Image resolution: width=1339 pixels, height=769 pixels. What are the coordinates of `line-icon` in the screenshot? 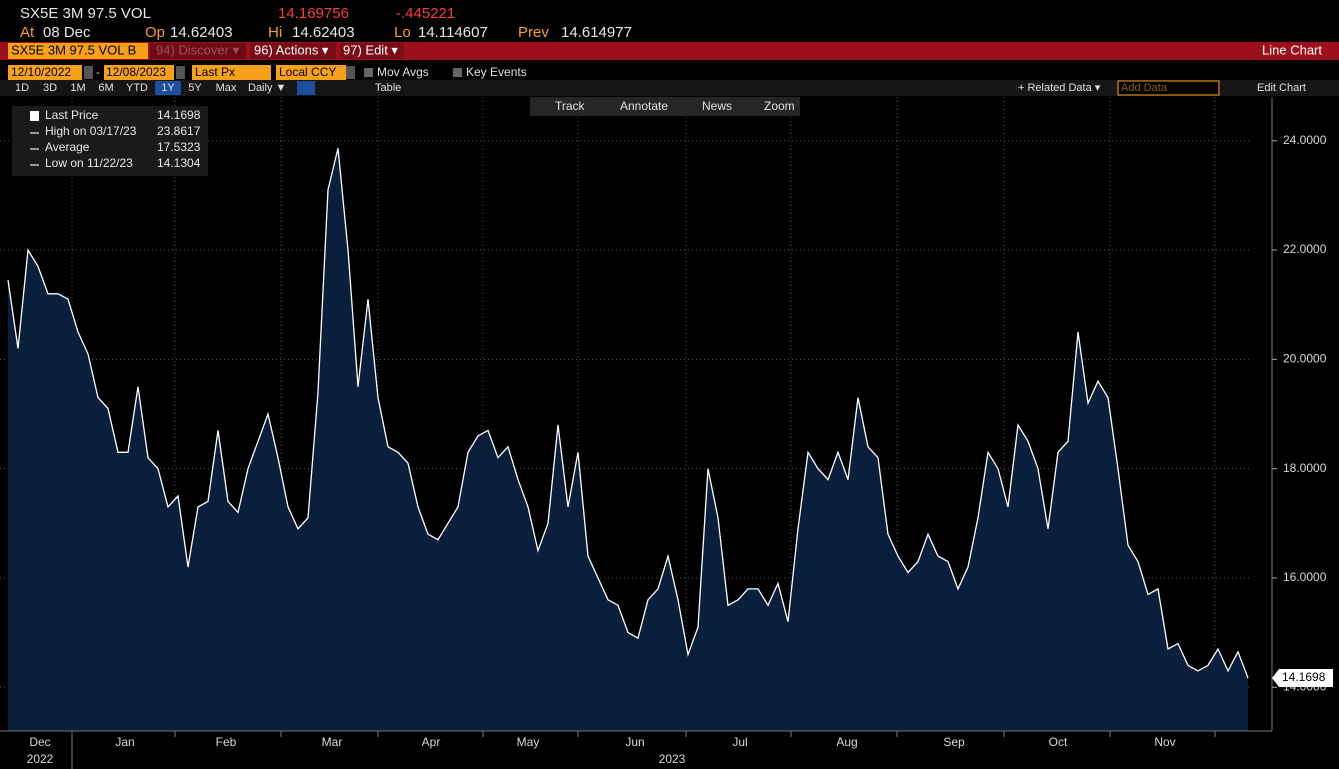 It's located at (306, 88).